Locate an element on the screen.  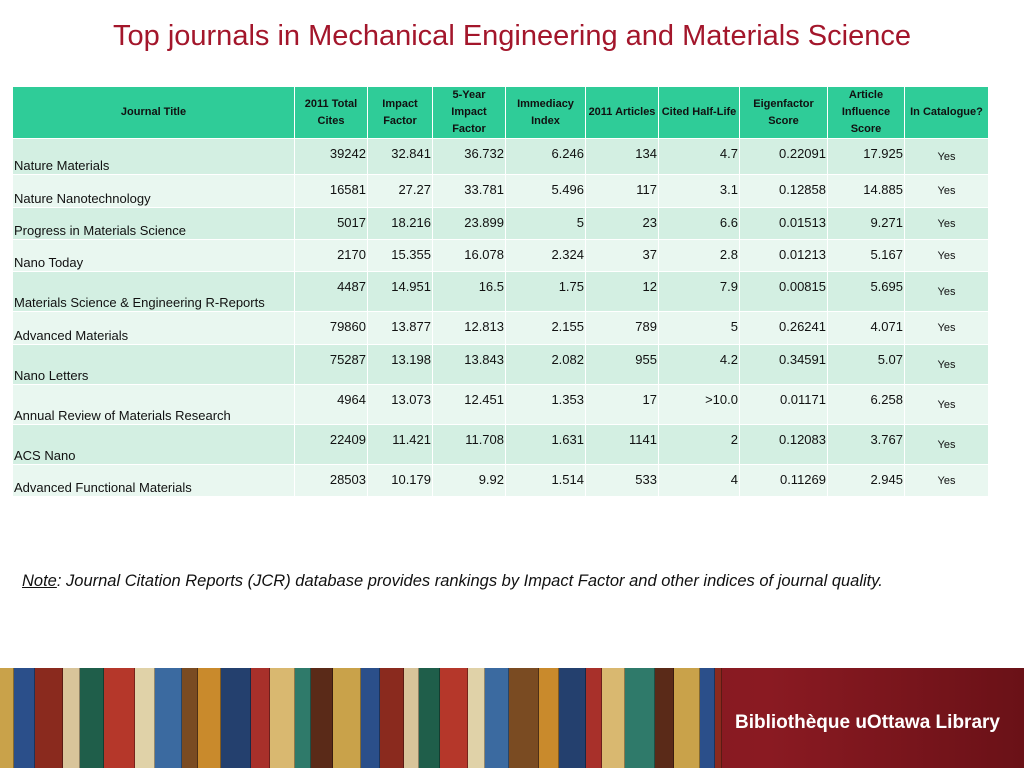
table-cell: 13.198 is located at coordinates (400, 364).